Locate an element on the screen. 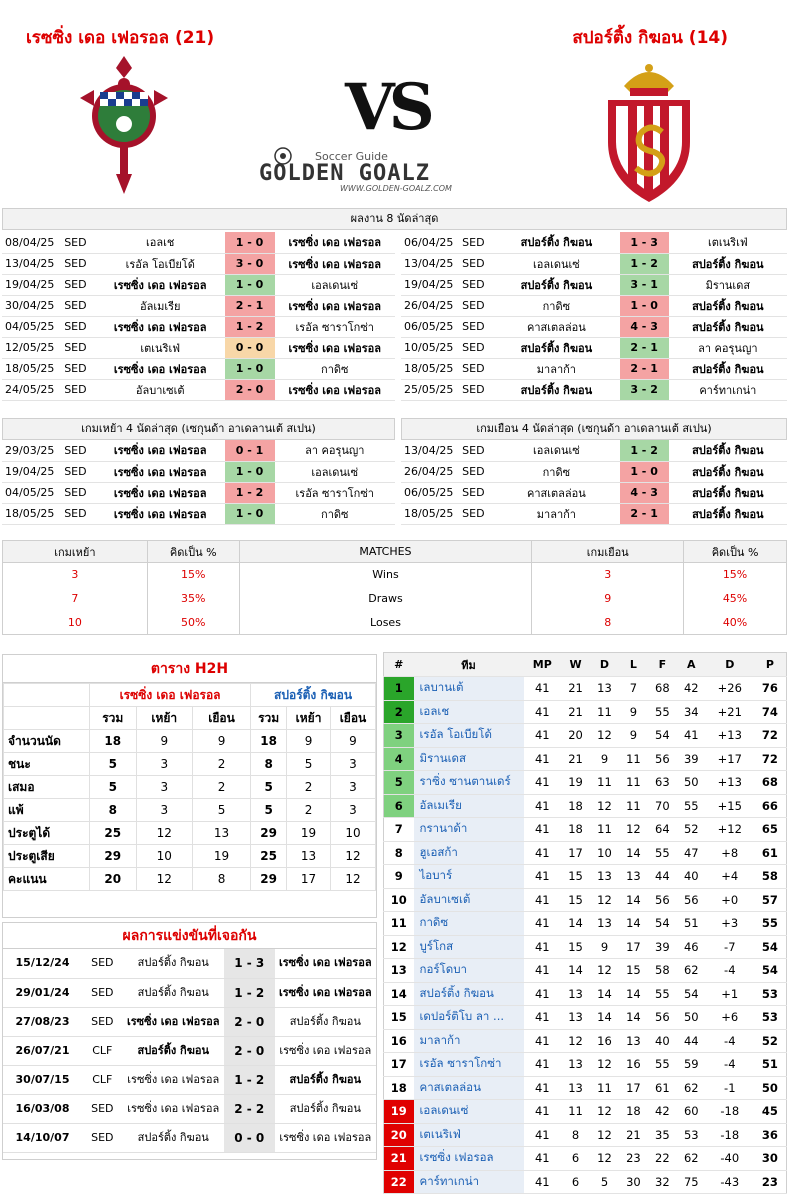 The width and height of the screenshot is (788, 1194). stat-cell: 23 is located at coordinates (770, 1182).